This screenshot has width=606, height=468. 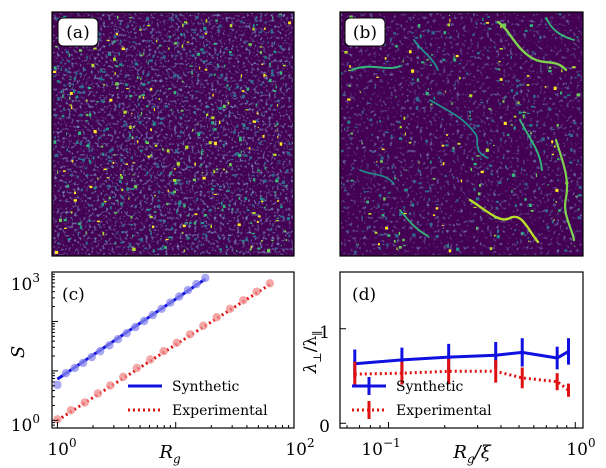 I want to click on d-legend-synthetic-label: Synthetic, so click(x=430, y=387).